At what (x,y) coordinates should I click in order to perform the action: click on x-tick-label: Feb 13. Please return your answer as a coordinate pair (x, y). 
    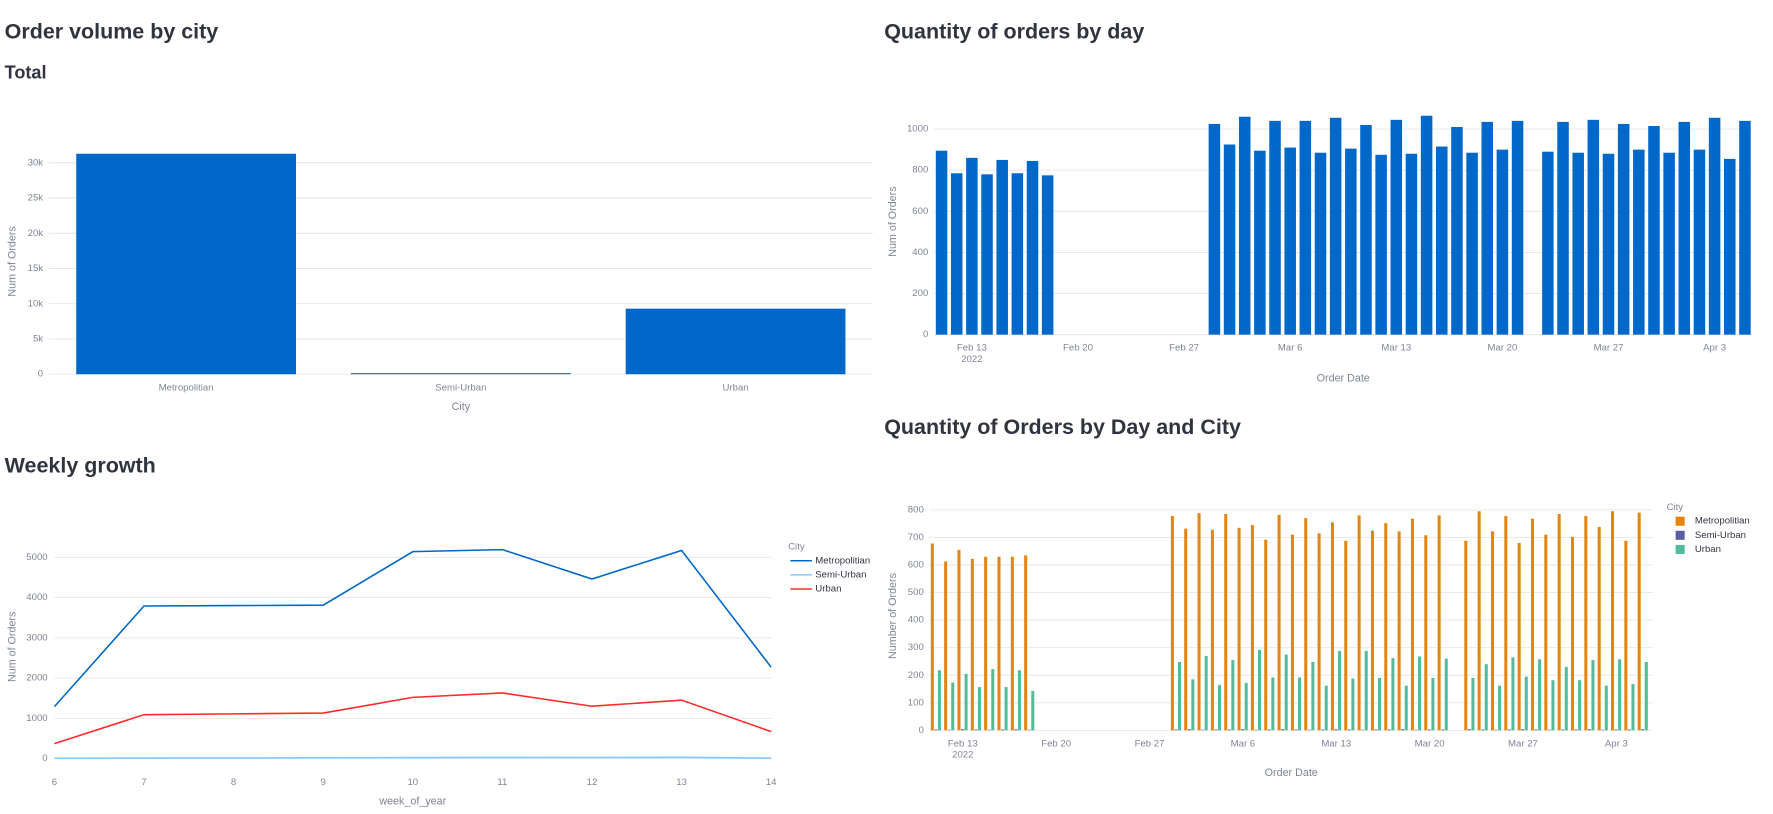
    Looking at the image, I should click on (963, 743).